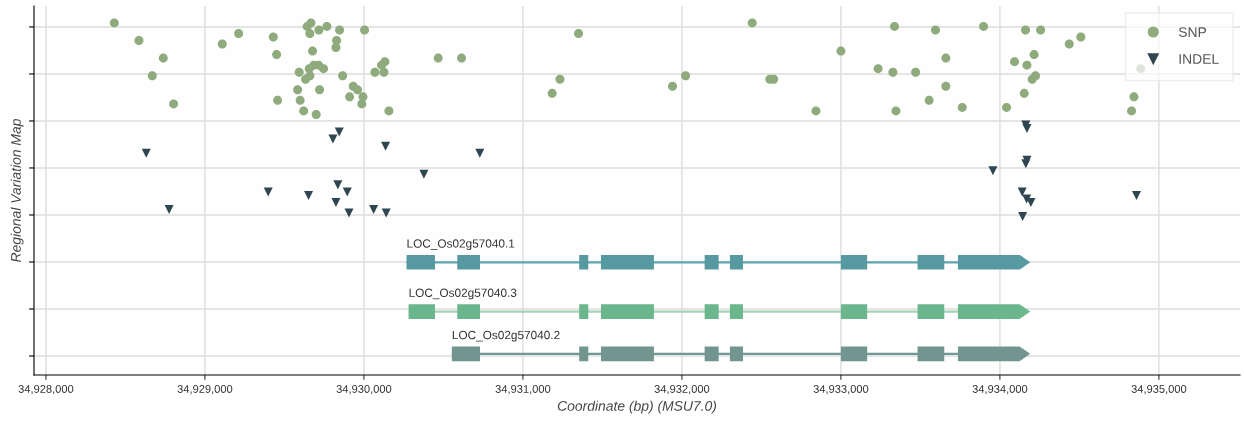 This screenshot has width=1244, height=425. Describe the element at coordinates (637, 407) in the screenshot. I see `x-axis-title: Coordinate (bp) (MSU7.0)` at that location.